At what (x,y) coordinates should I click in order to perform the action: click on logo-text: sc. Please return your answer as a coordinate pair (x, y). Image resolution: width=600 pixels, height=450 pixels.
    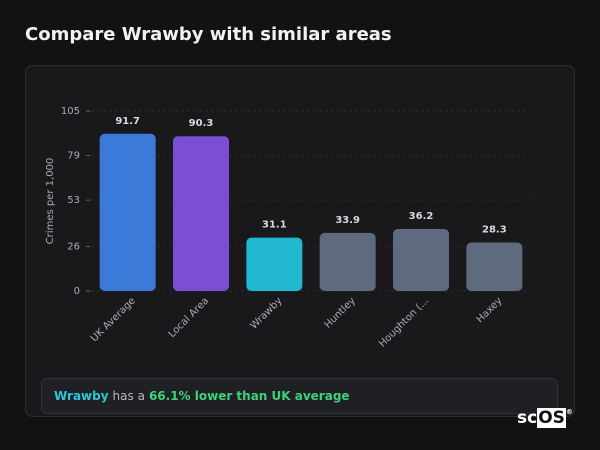
    Looking at the image, I should click on (527, 418).